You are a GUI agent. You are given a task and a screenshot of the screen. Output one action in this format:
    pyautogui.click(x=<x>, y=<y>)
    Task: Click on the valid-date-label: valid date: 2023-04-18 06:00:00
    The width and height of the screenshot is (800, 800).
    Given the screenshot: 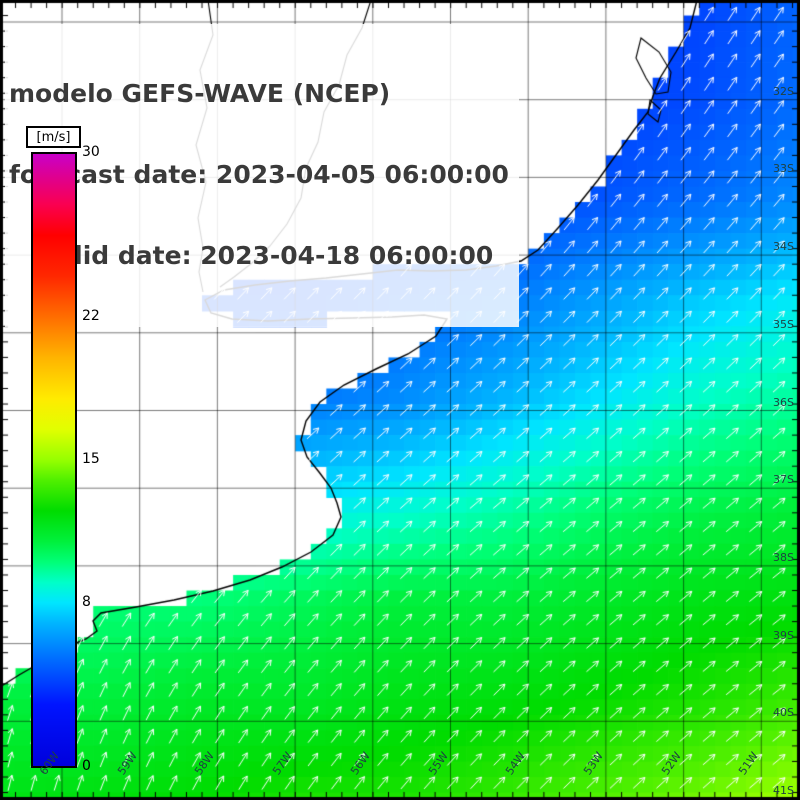 What is the action you would take?
    pyautogui.click(x=267, y=255)
    